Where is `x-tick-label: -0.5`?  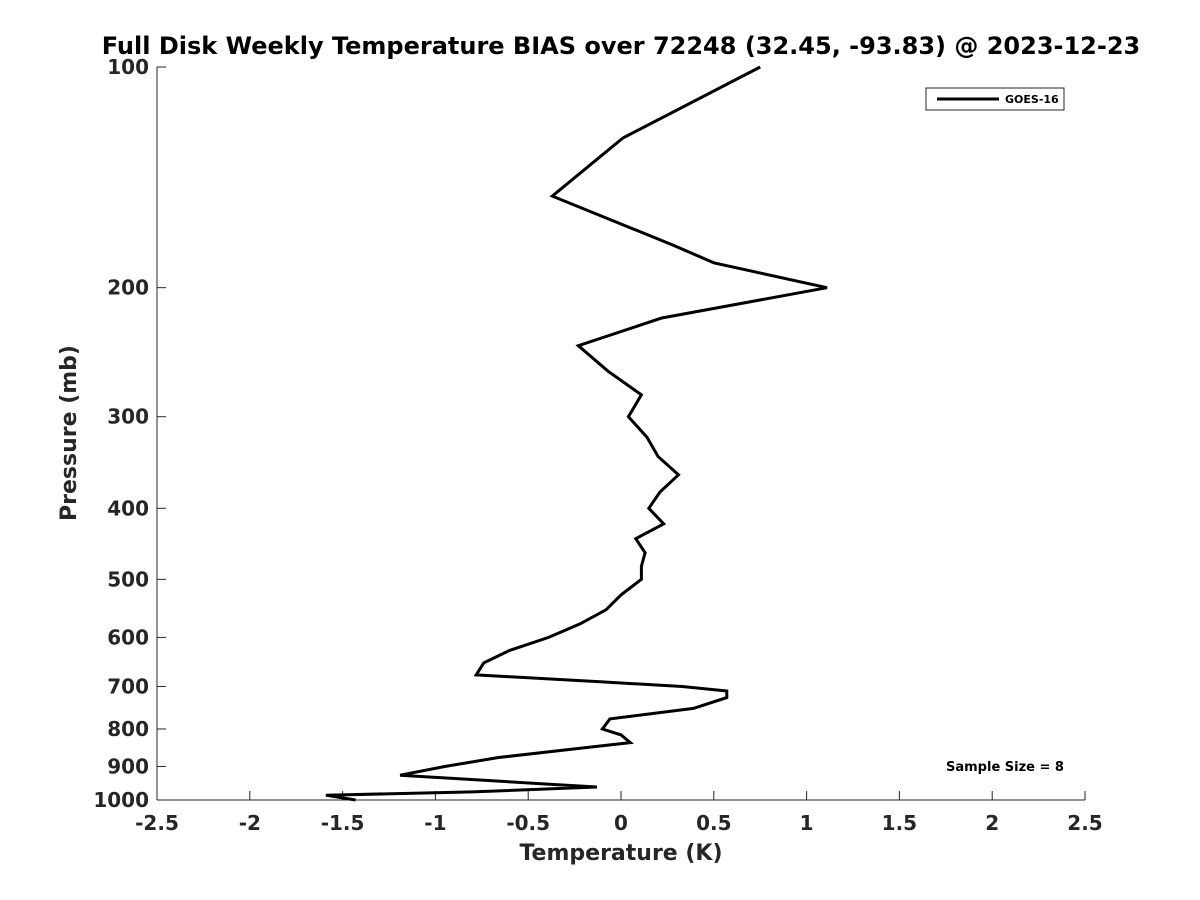 x-tick-label: -0.5 is located at coordinates (528, 823).